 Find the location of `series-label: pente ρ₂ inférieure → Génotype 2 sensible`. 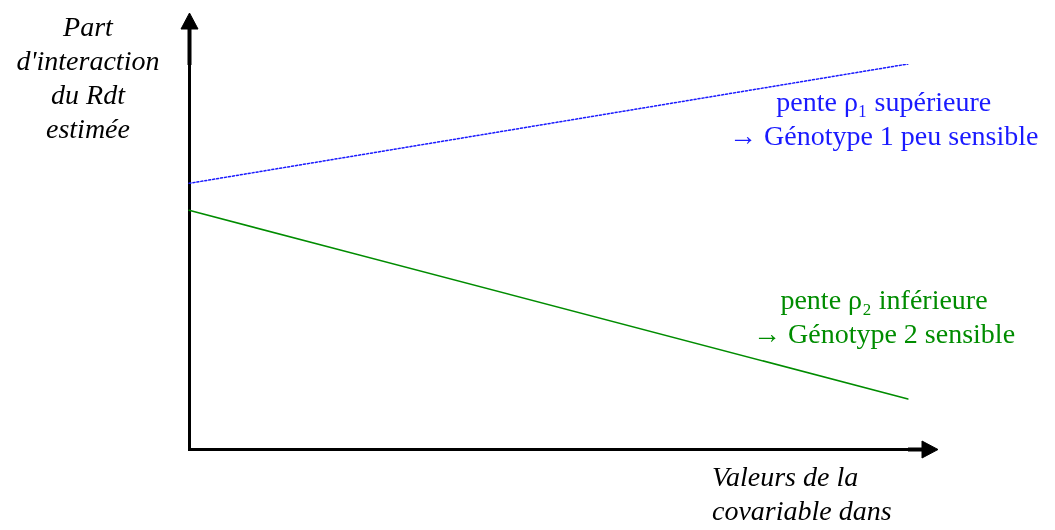

series-label: pente ρ₂ inférieure → Génotype 2 sensible is located at coordinates (884, 316).